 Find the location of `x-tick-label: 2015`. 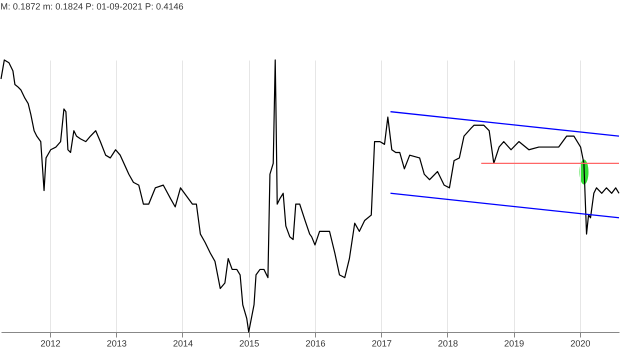

x-tick-label: 2015 is located at coordinates (249, 343).